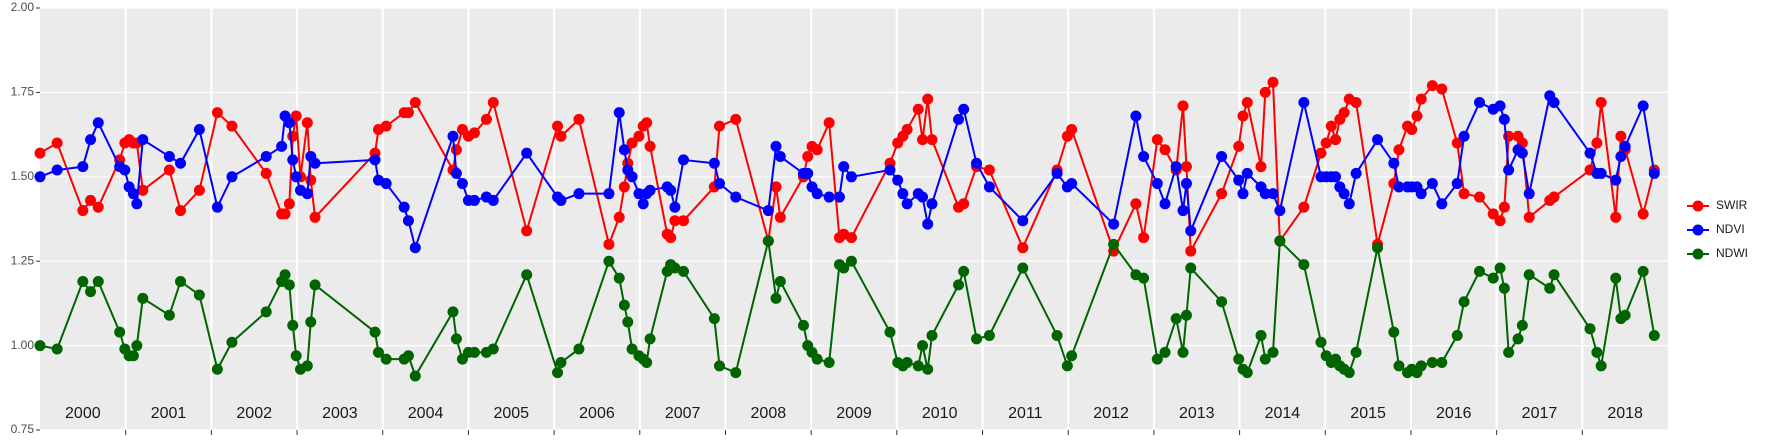 The image size is (1773, 442). I want to click on year-label: 2018, so click(1625, 413).